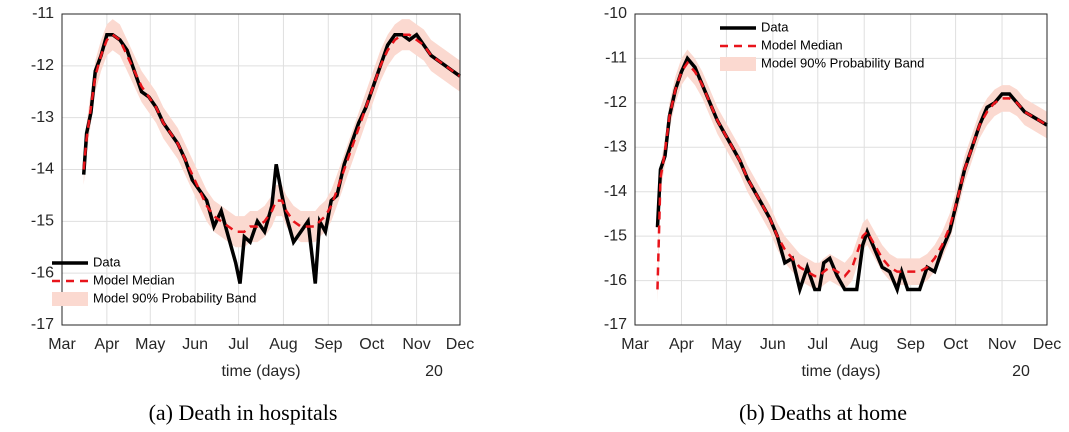  Describe the element at coordinates (243, 412) in the screenshot. I see `caption: (a) Death in hospitals` at that location.